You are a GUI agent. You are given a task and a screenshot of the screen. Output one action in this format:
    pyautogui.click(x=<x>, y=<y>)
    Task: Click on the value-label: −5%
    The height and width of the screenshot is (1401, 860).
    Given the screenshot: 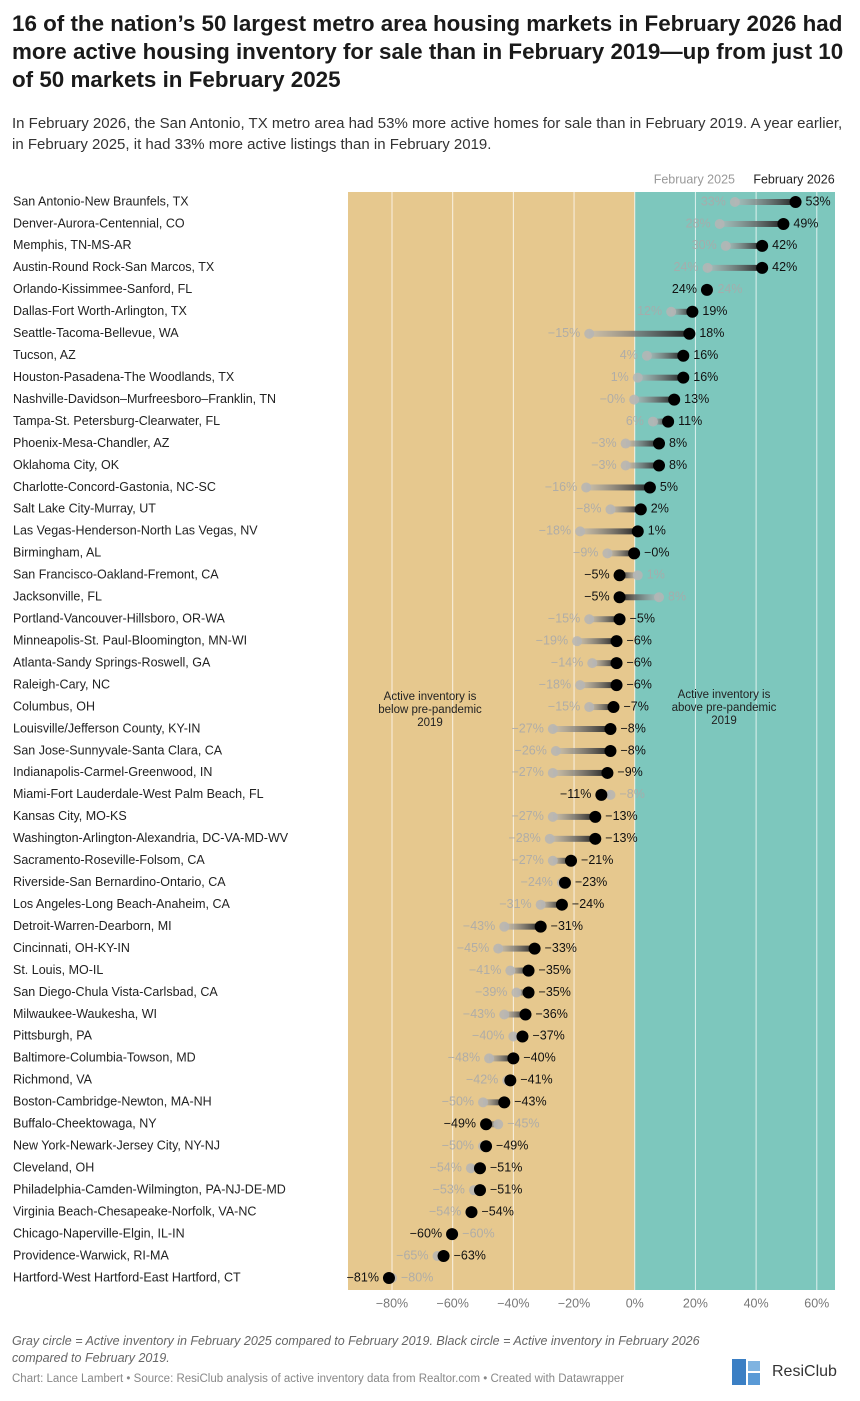 What is the action you would take?
    pyautogui.click(x=596, y=575)
    